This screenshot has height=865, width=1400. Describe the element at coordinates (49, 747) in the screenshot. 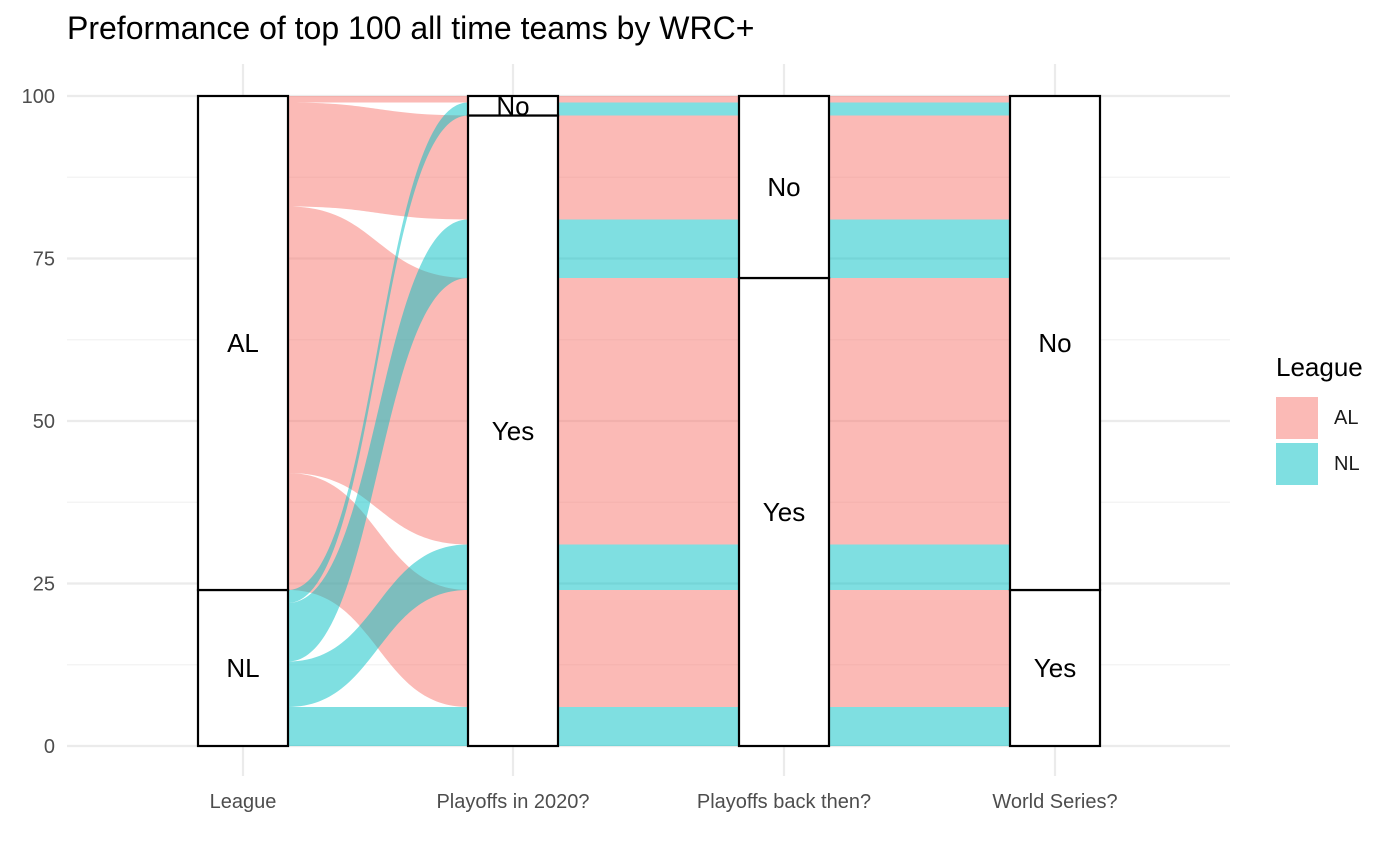

I see `y-tick-label: 0` at that location.